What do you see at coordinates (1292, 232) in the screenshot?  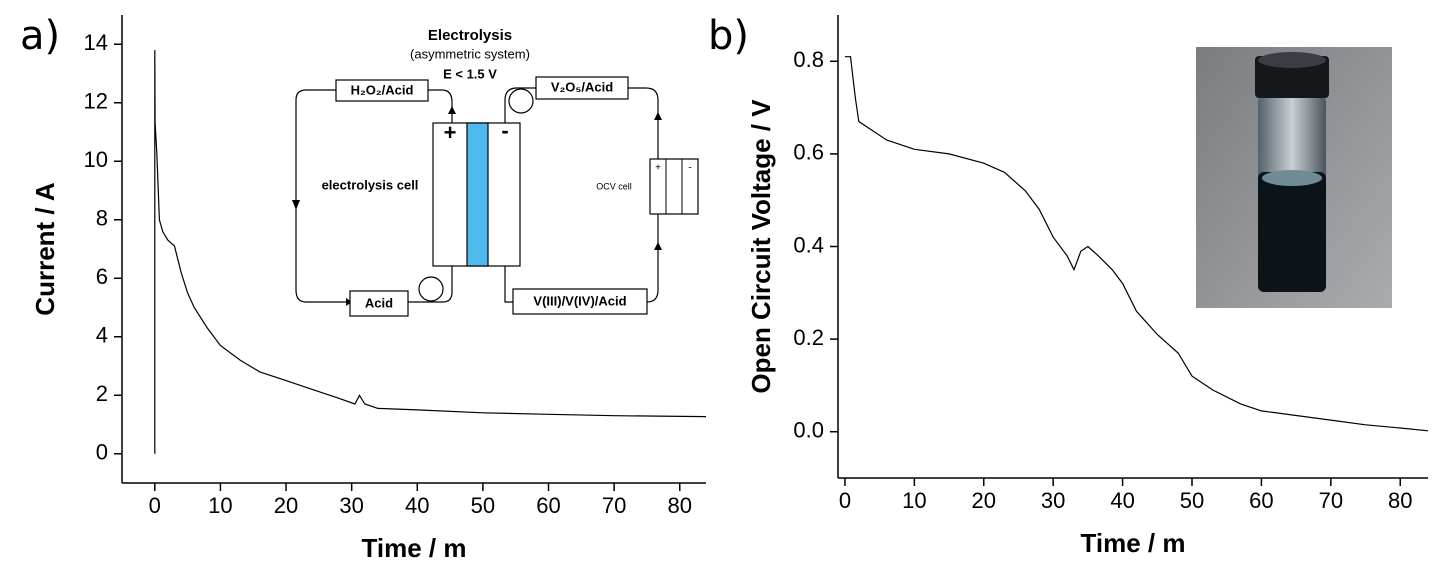 I see `vial-liquid` at bounding box center [1292, 232].